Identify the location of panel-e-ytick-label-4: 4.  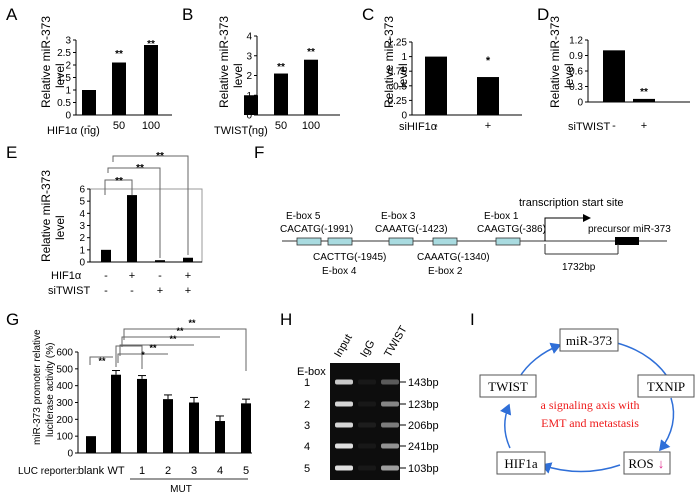
(82, 214).